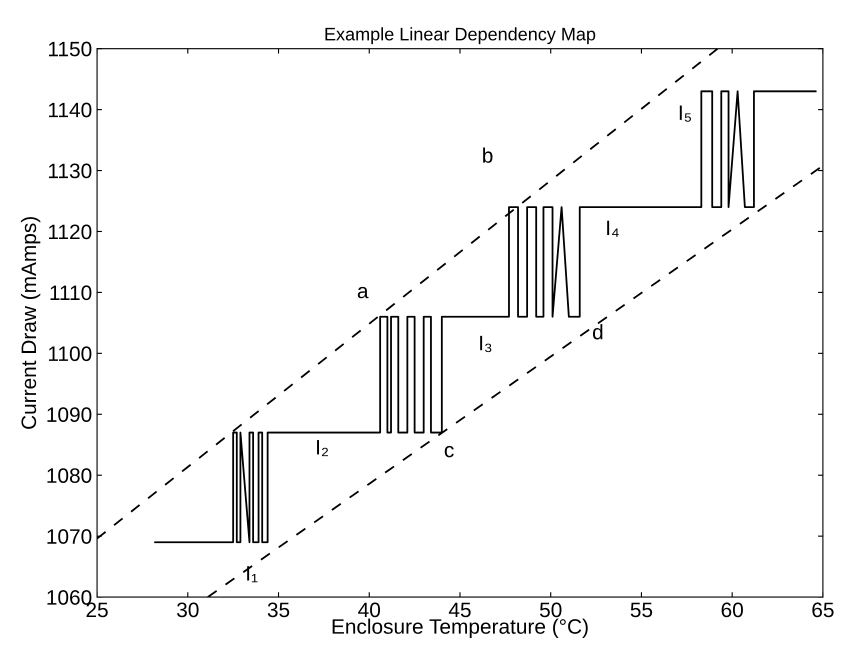 This screenshot has height=649, width=844. I want to click on x-tick-label: 60, so click(732, 610).